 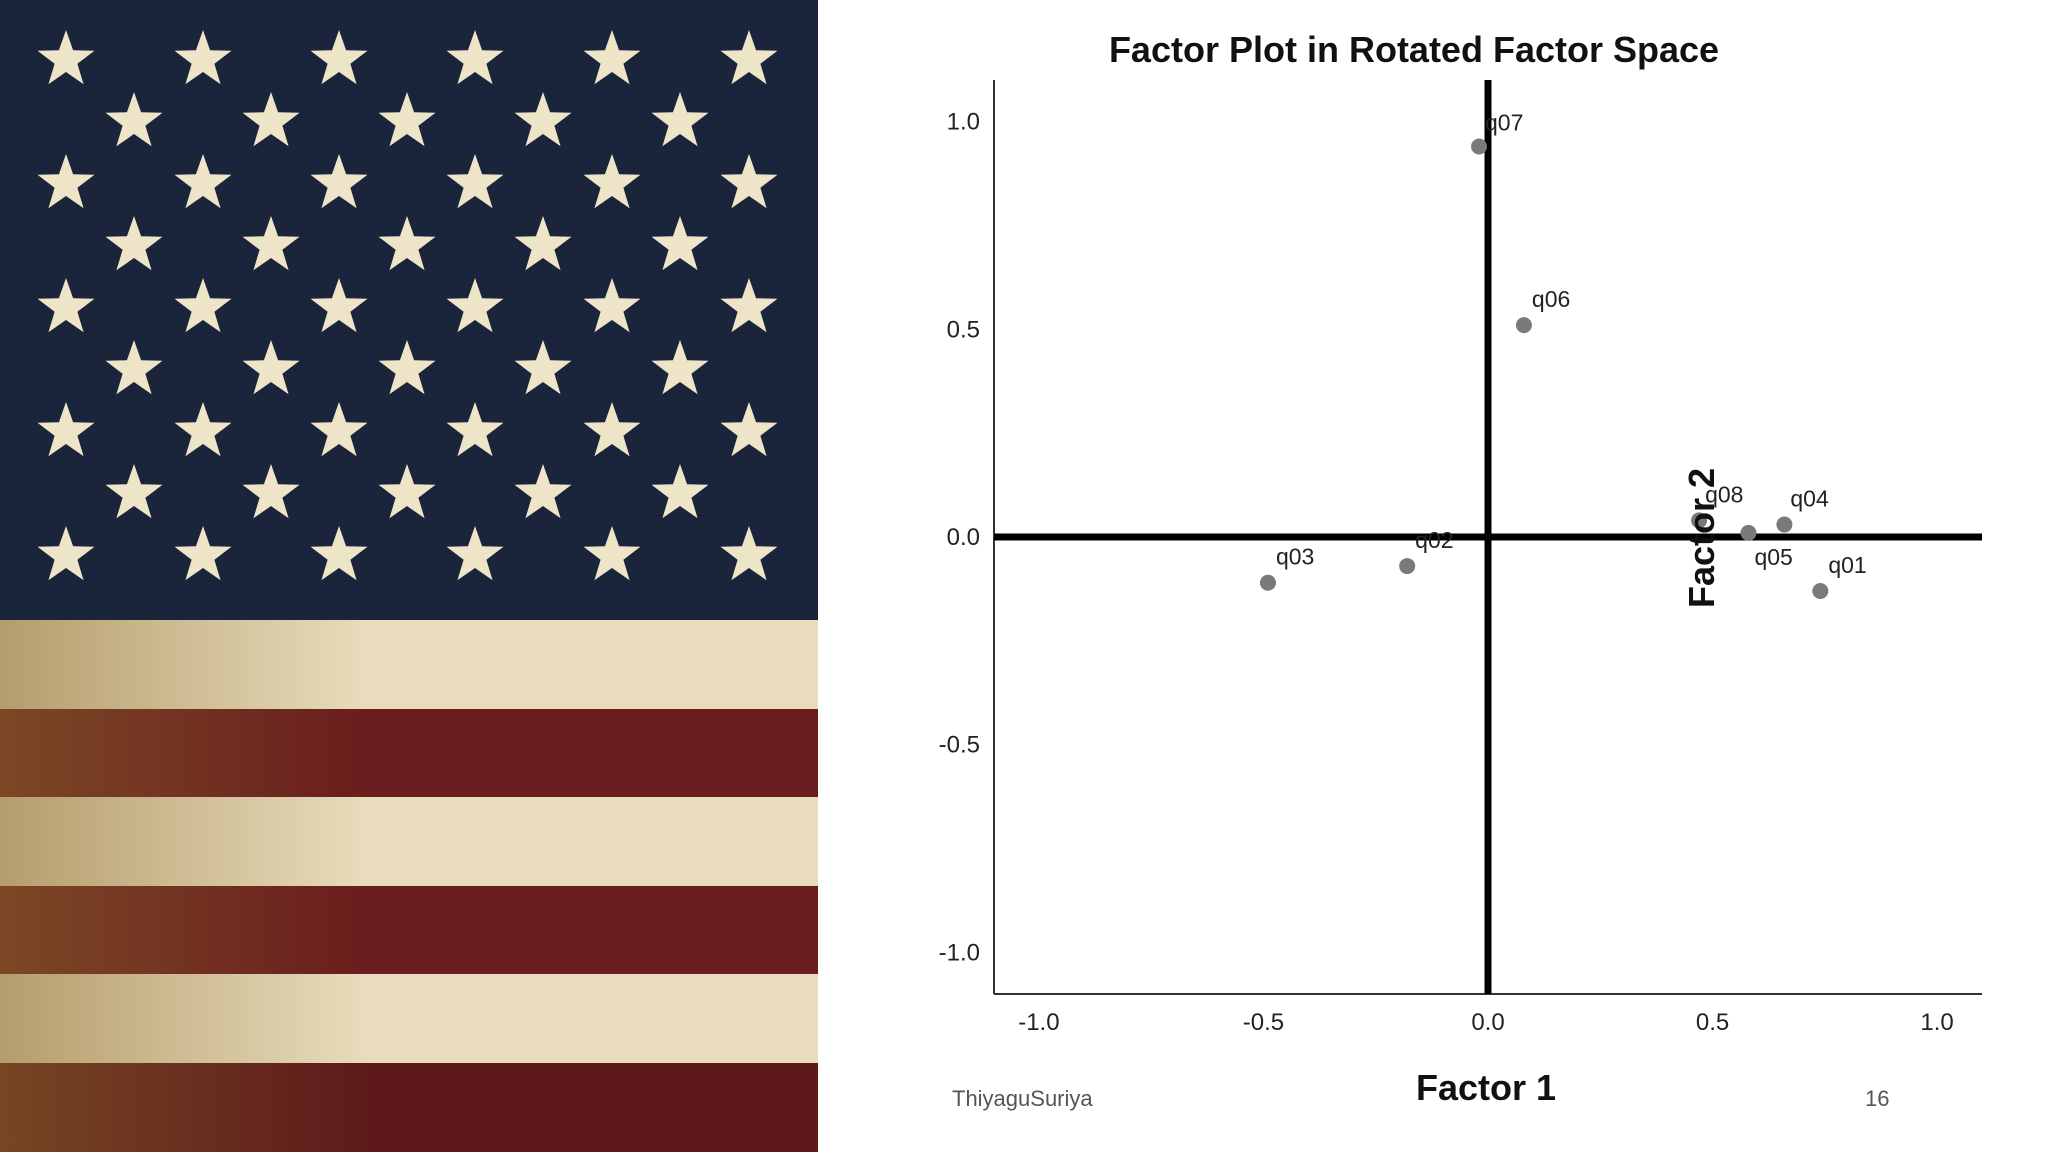 What do you see at coordinates (1847, 565) in the screenshot?
I see `point-label: q01` at bounding box center [1847, 565].